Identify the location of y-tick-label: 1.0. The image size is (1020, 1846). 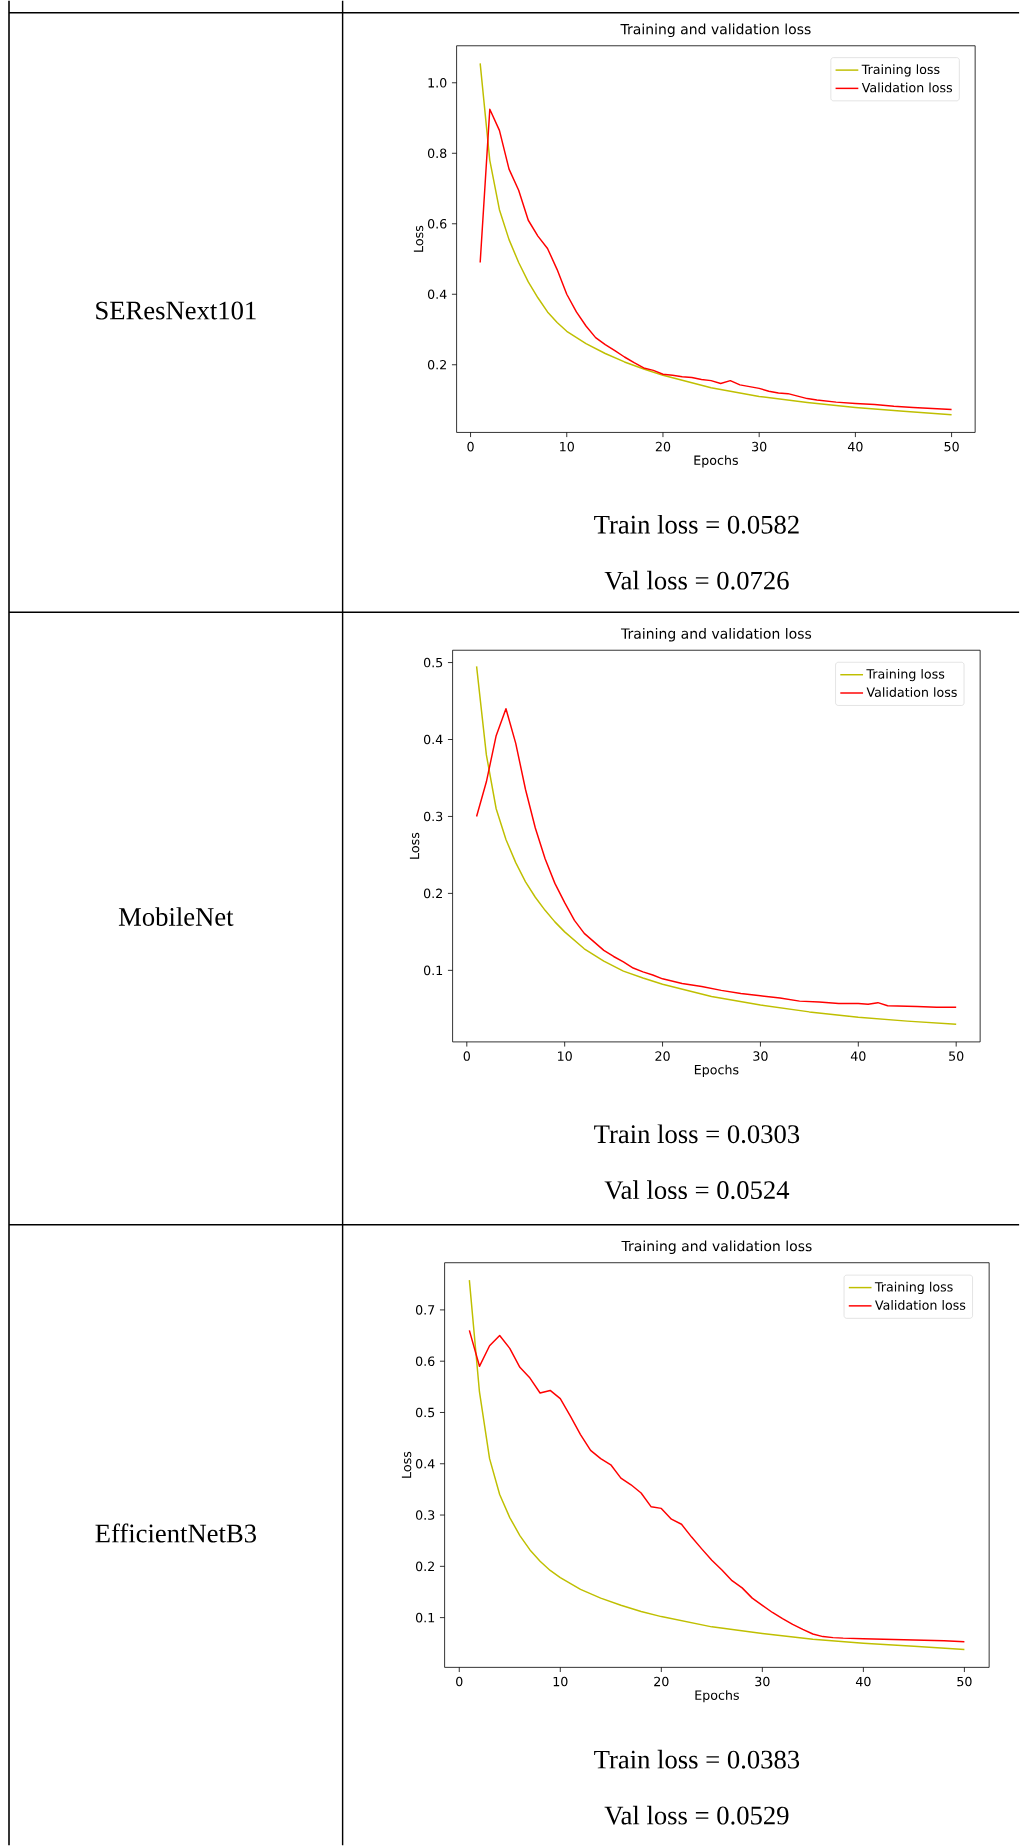
(437, 82).